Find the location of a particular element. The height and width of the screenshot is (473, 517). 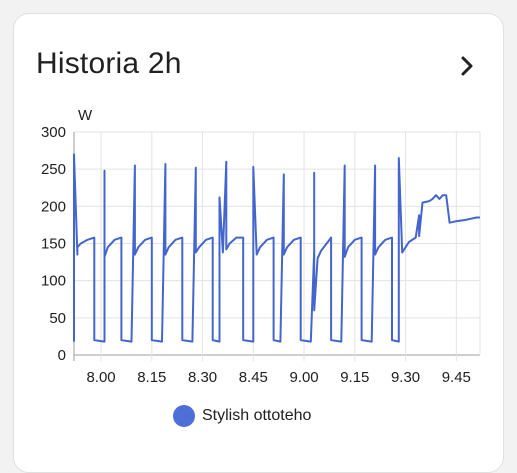

legend-item: Stylish ottoteho is located at coordinates (242, 416).